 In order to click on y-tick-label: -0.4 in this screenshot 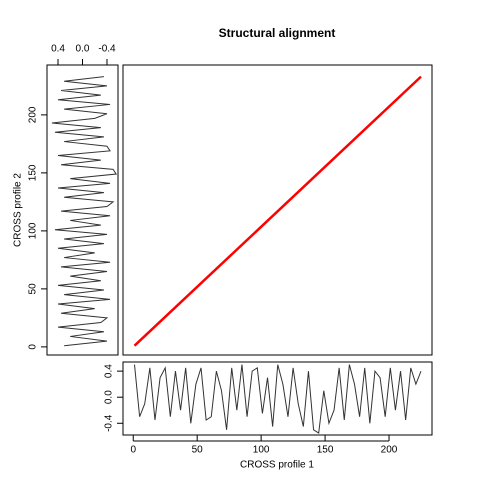, I will do `click(109, 423)`.